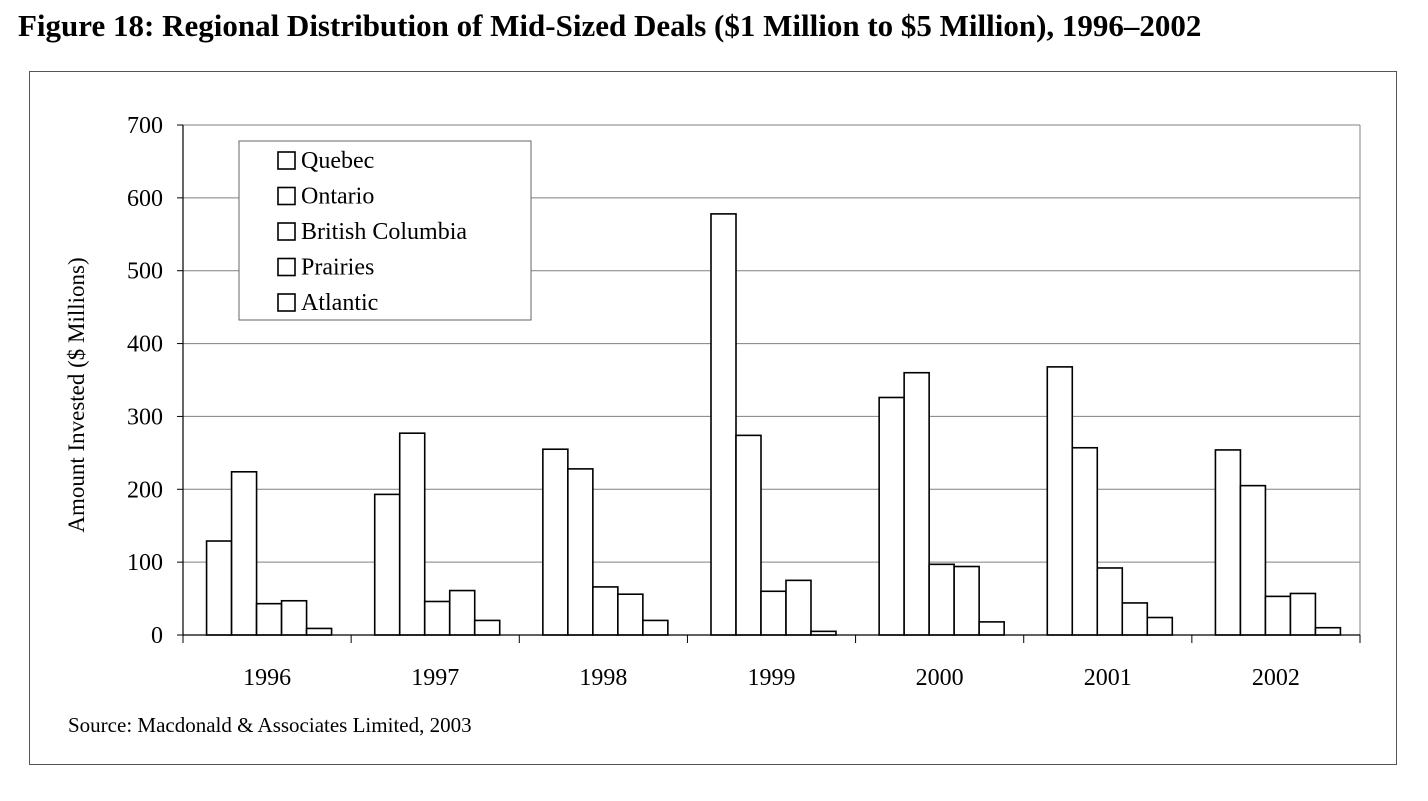  Describe the element at coordinates (940, 678) in the screenshot. I see `x-tick-label: 2000` at that location.